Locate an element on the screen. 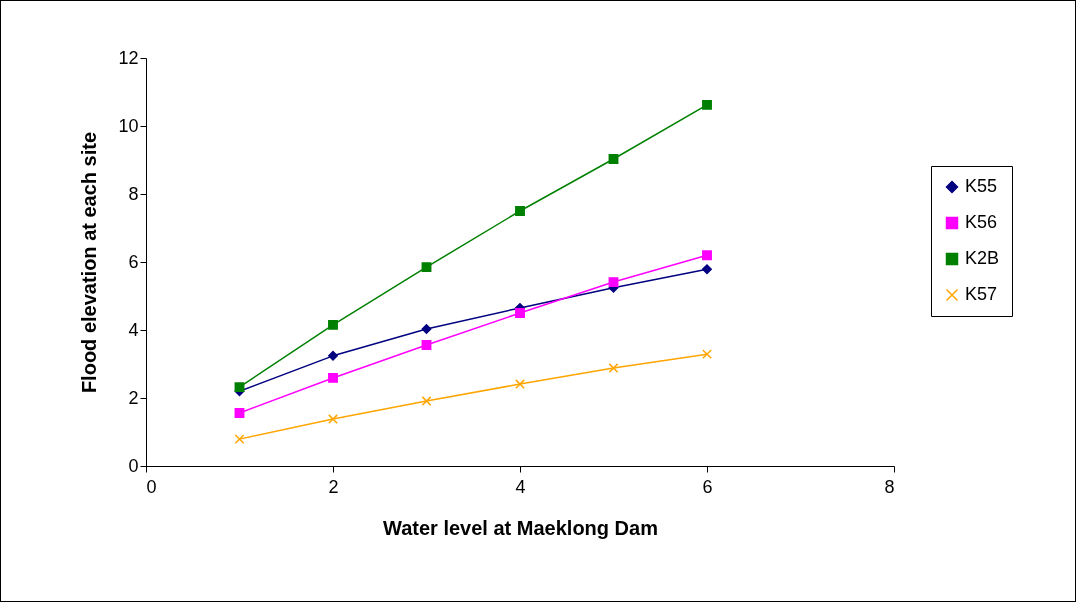 This screenshot has width=1076, height=602. legend-label: K2B is located at coordinates (982, 258).